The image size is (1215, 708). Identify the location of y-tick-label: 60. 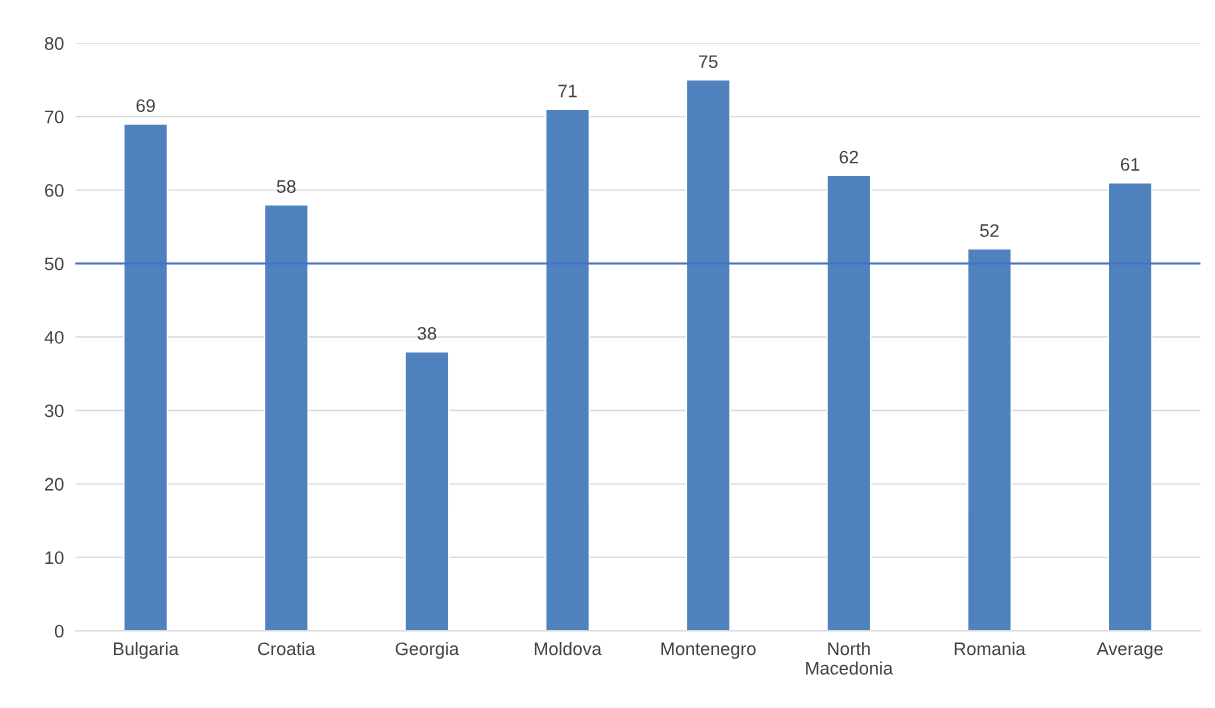
(54, 190).